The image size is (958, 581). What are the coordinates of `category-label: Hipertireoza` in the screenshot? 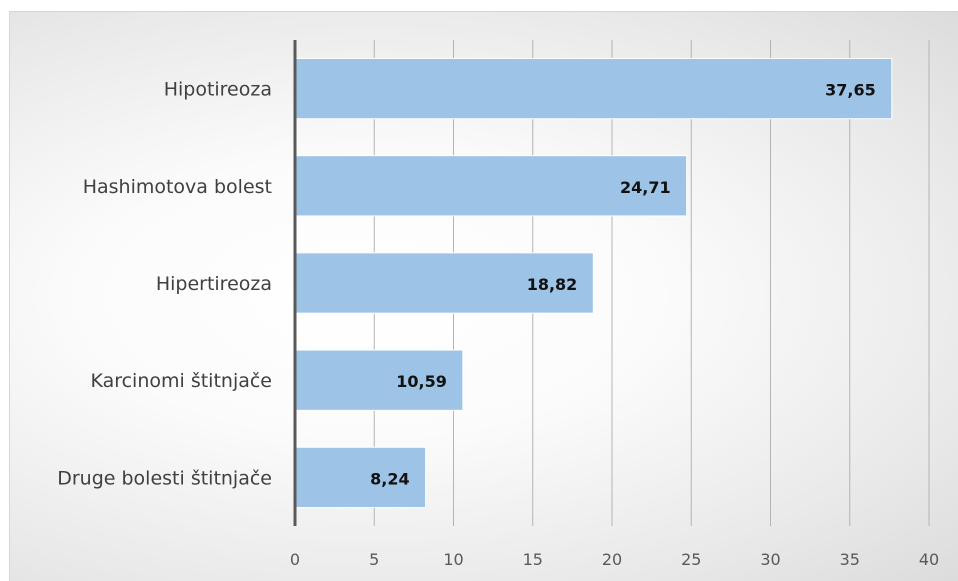 It's located at (214, 284).